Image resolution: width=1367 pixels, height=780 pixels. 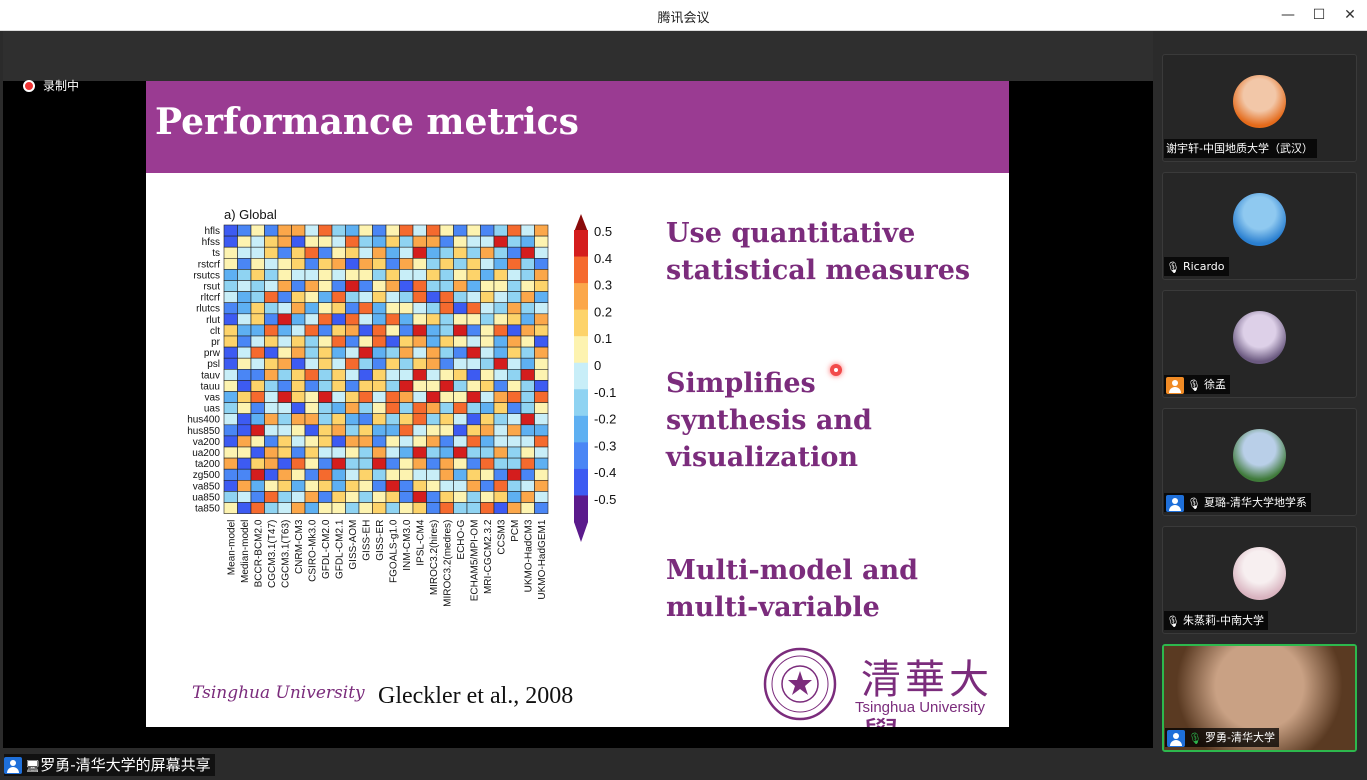 What do you see at coordinates (210, 386) in the screenshot?
I see `row-label: tauu` at bounding box center [210, 386].